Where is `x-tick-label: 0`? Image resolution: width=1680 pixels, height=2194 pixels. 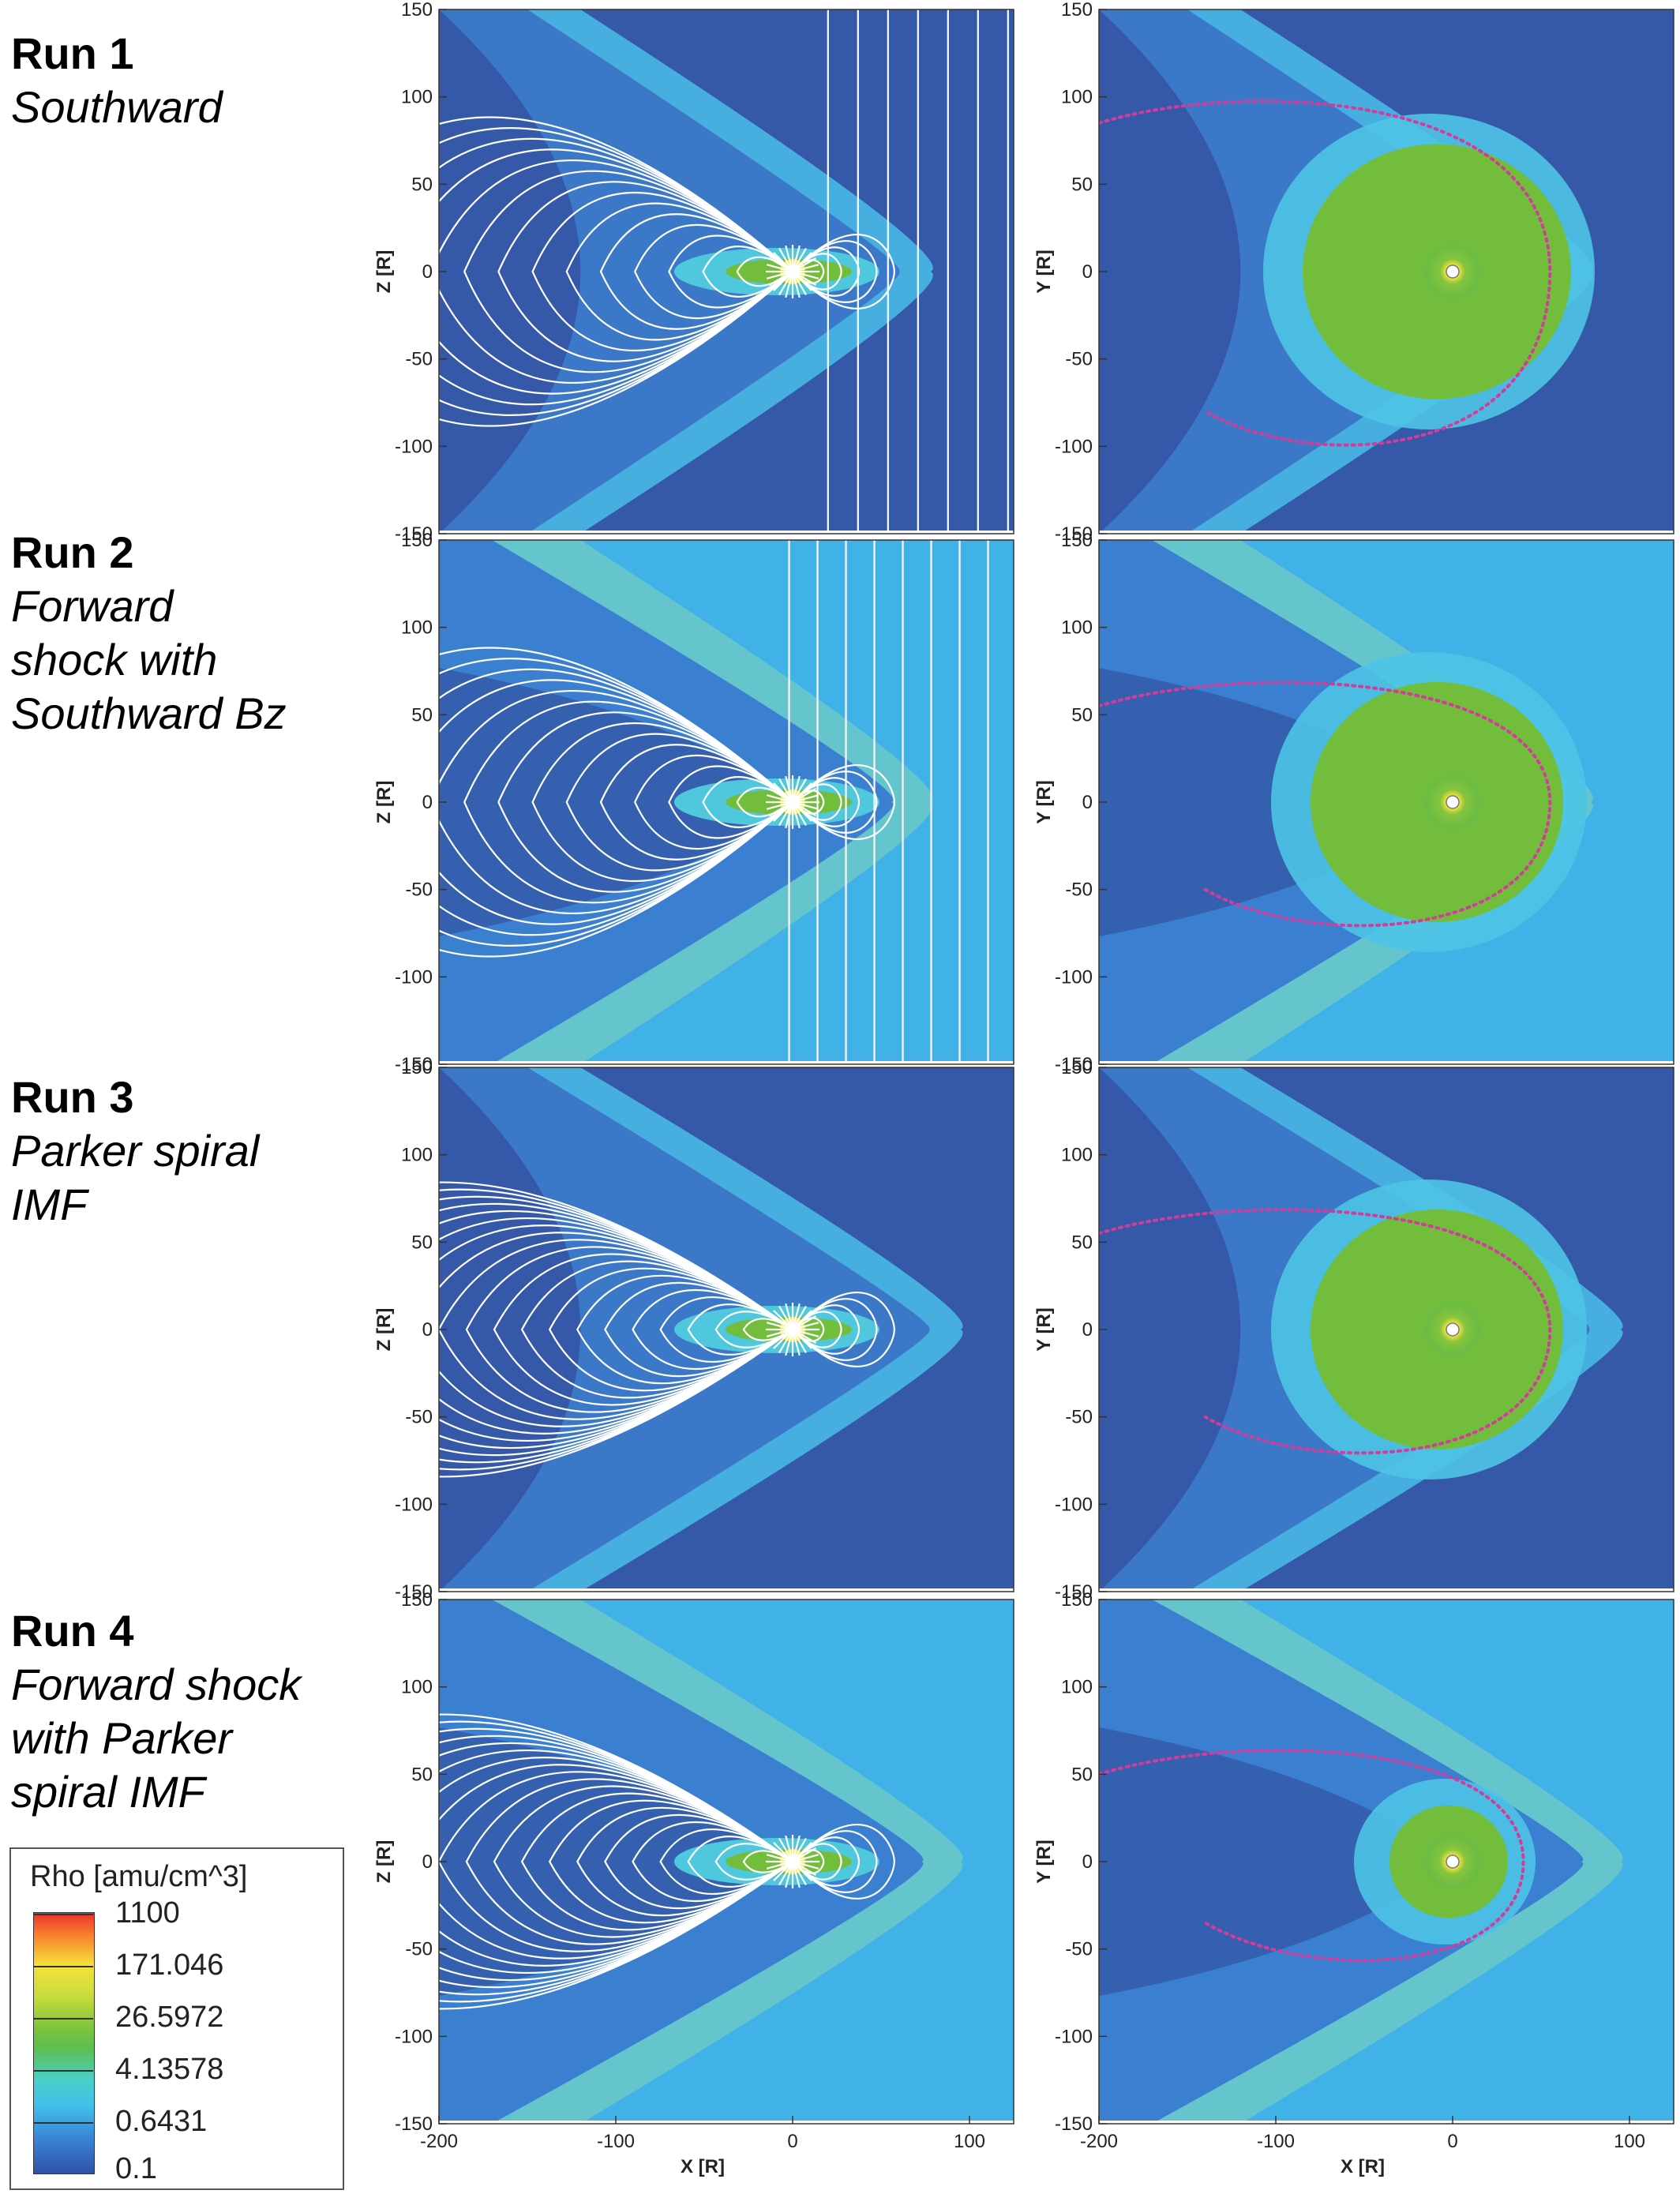 x-tick-label: 0 is located at coordinates (1452, 2141).